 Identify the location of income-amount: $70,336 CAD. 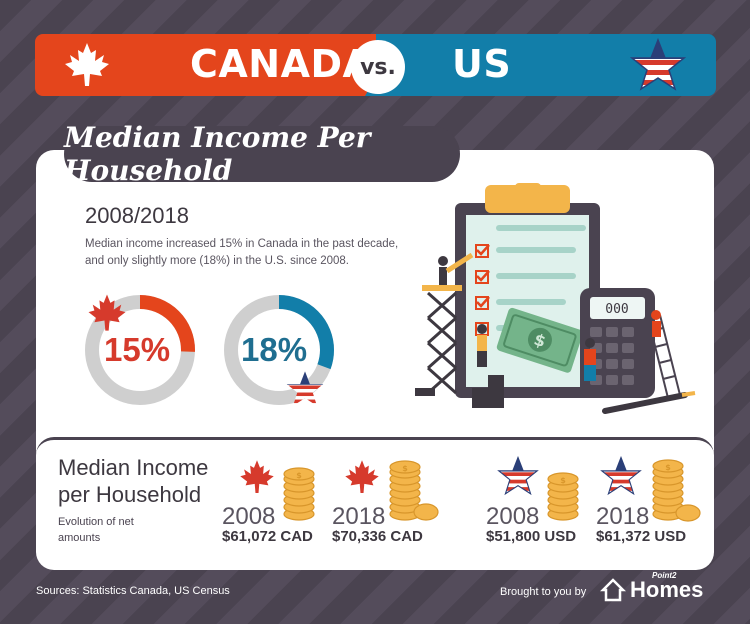
(377, 536).